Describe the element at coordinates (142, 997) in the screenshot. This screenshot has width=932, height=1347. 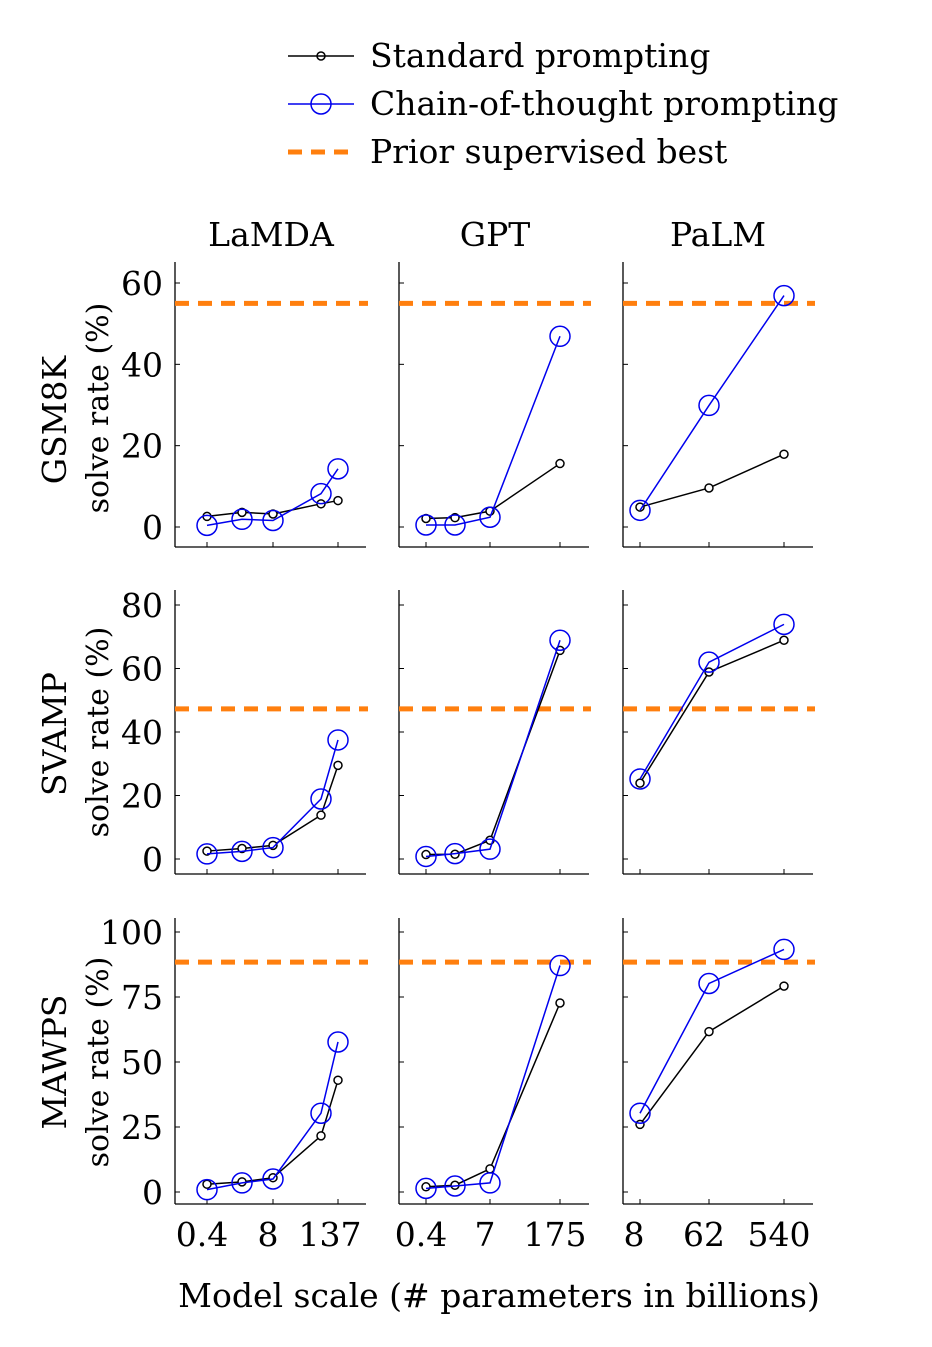
I see `y-tick-label: 75` at that location.